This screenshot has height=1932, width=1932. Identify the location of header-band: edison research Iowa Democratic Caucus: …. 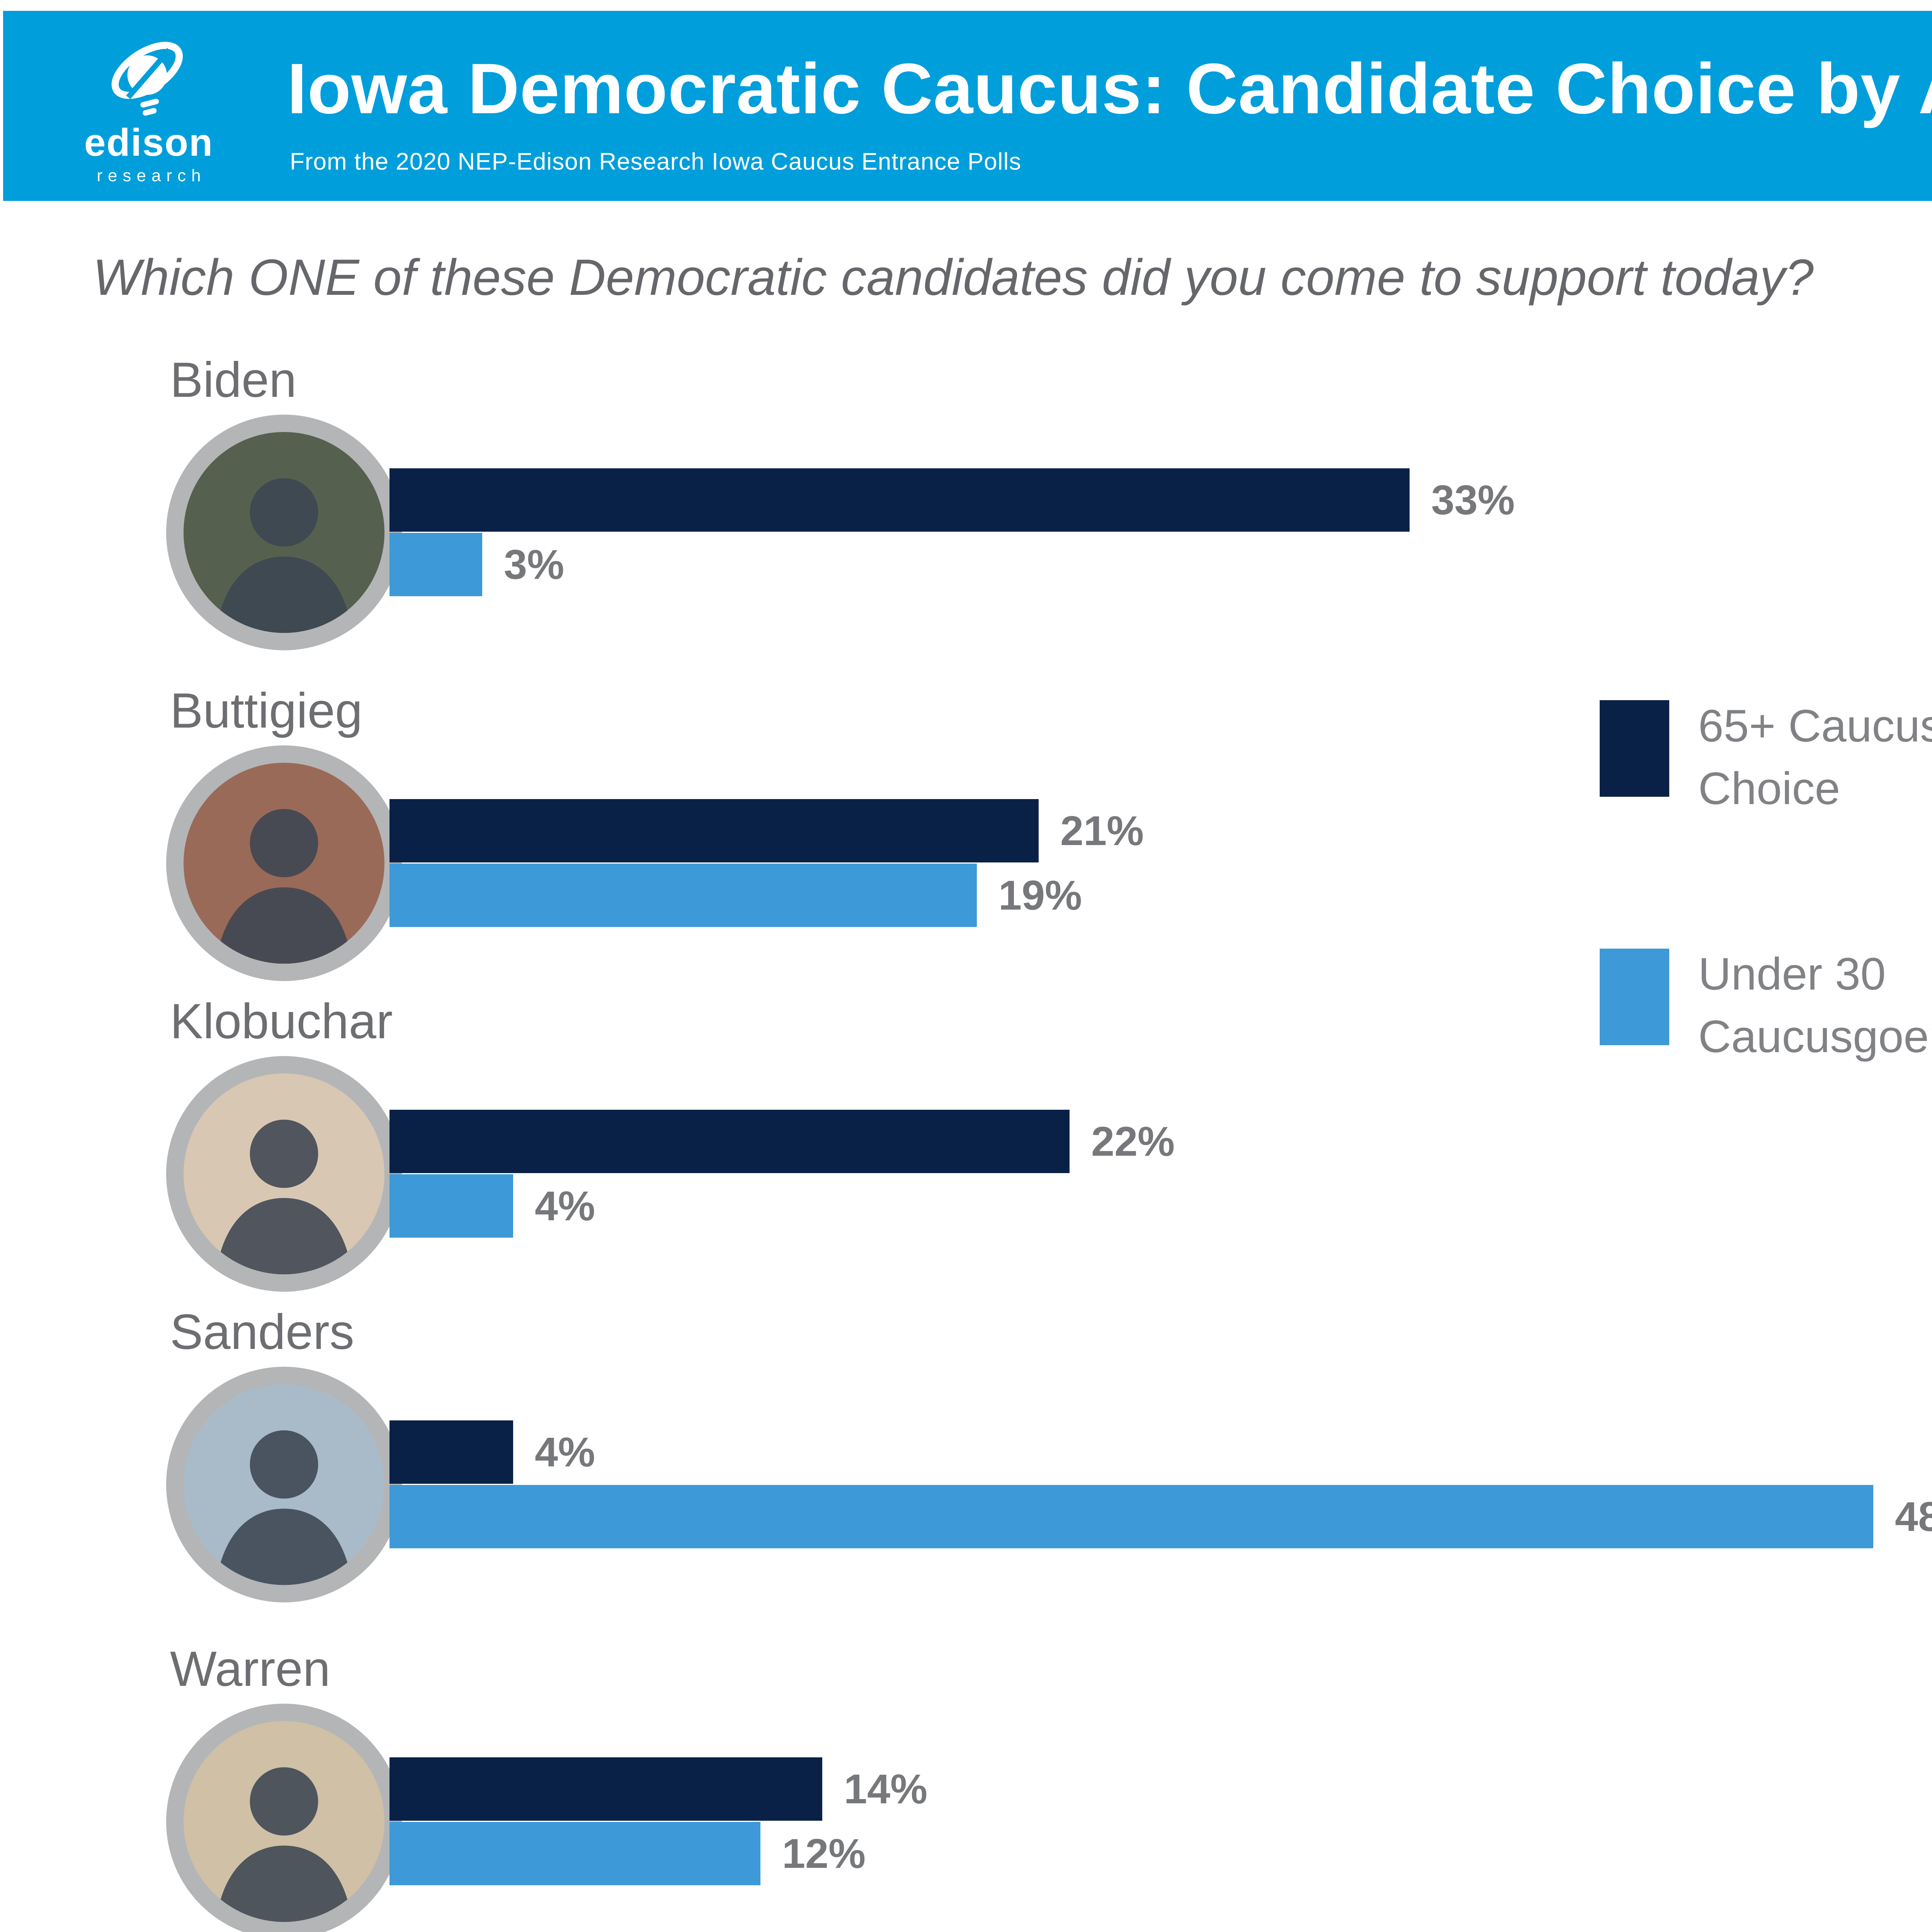
(968, 106).